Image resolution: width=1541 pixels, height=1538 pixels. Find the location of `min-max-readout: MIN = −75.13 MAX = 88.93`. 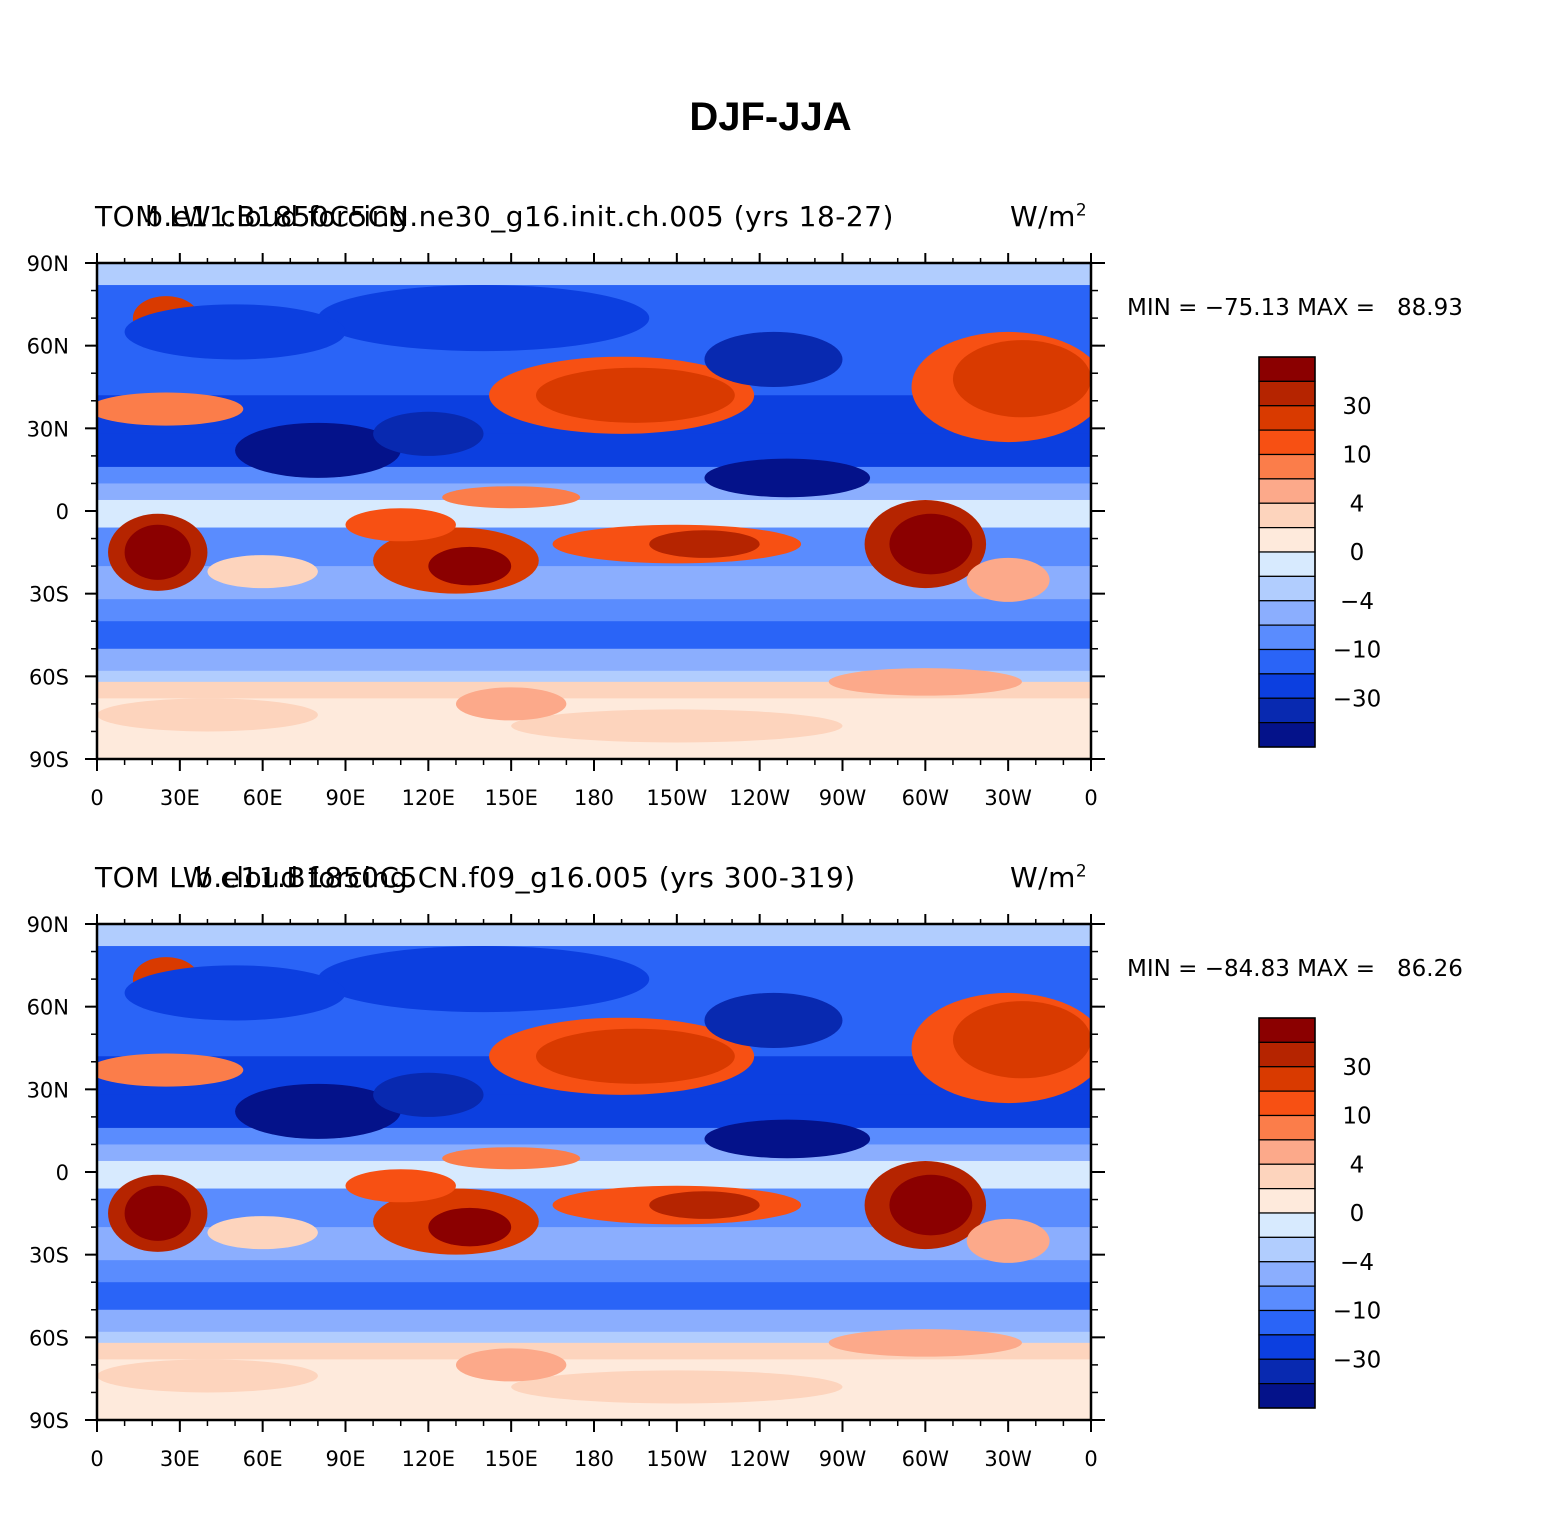

min-max-readout: MIN = −75.13 MAX = 88.93 is located at coordinates (1295, 308).